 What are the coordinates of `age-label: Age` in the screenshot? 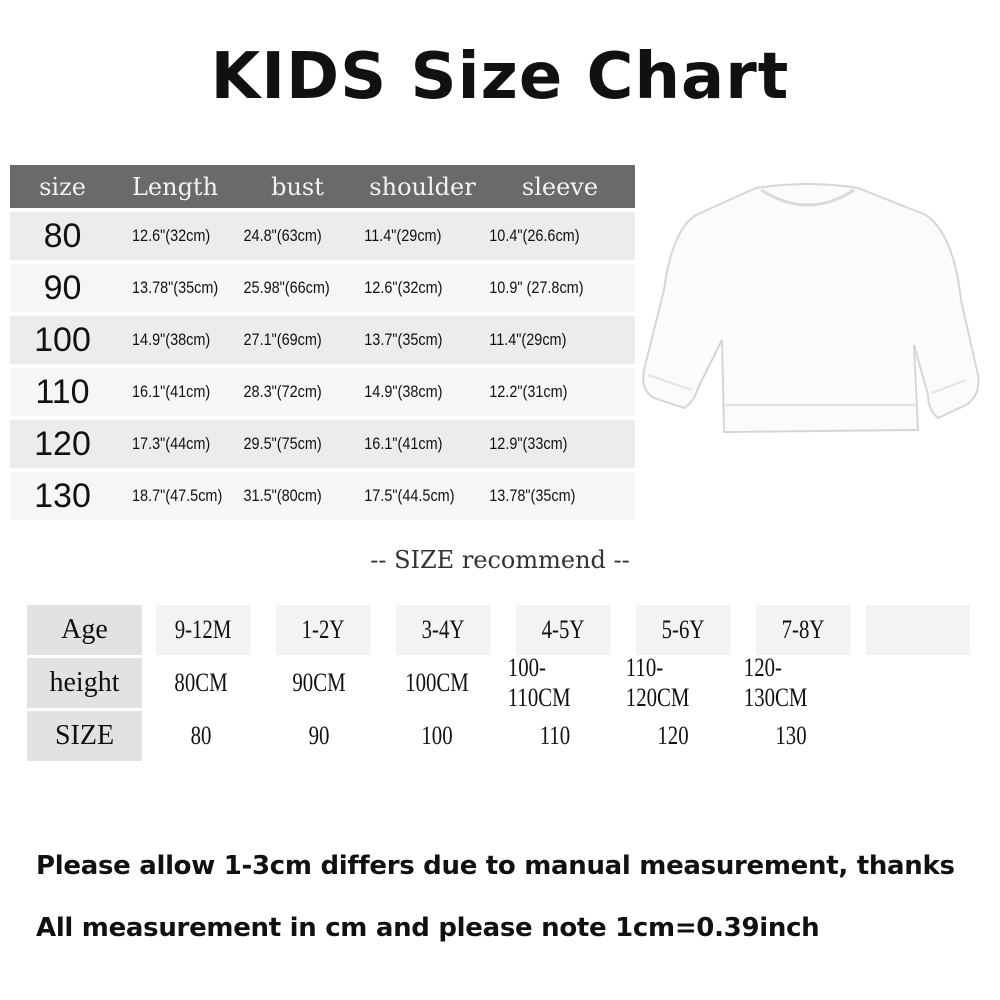 It's located at (84, 630).